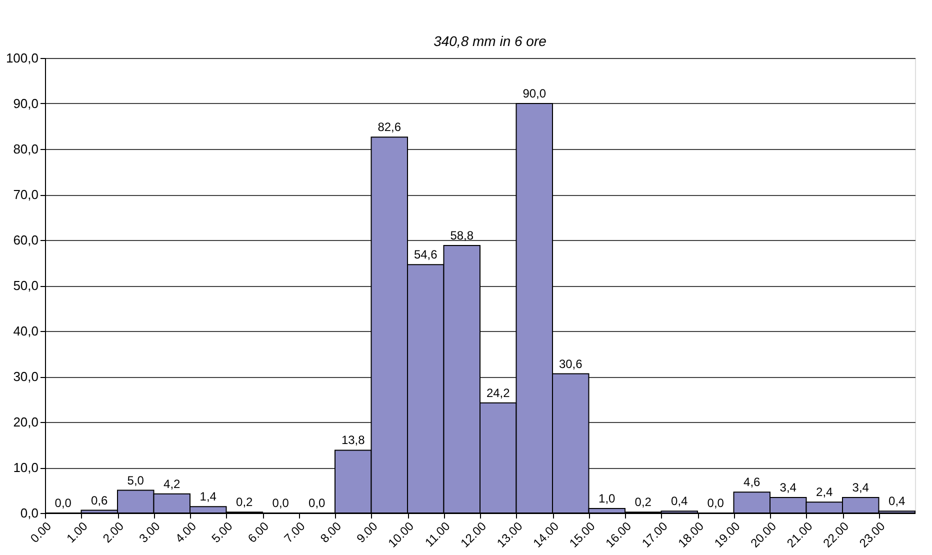 This screenshot has height=555, width=932. Describe the element at coordinates (331, 532) in the screenshot. I see `x-tick-label: 8.00` at that location.